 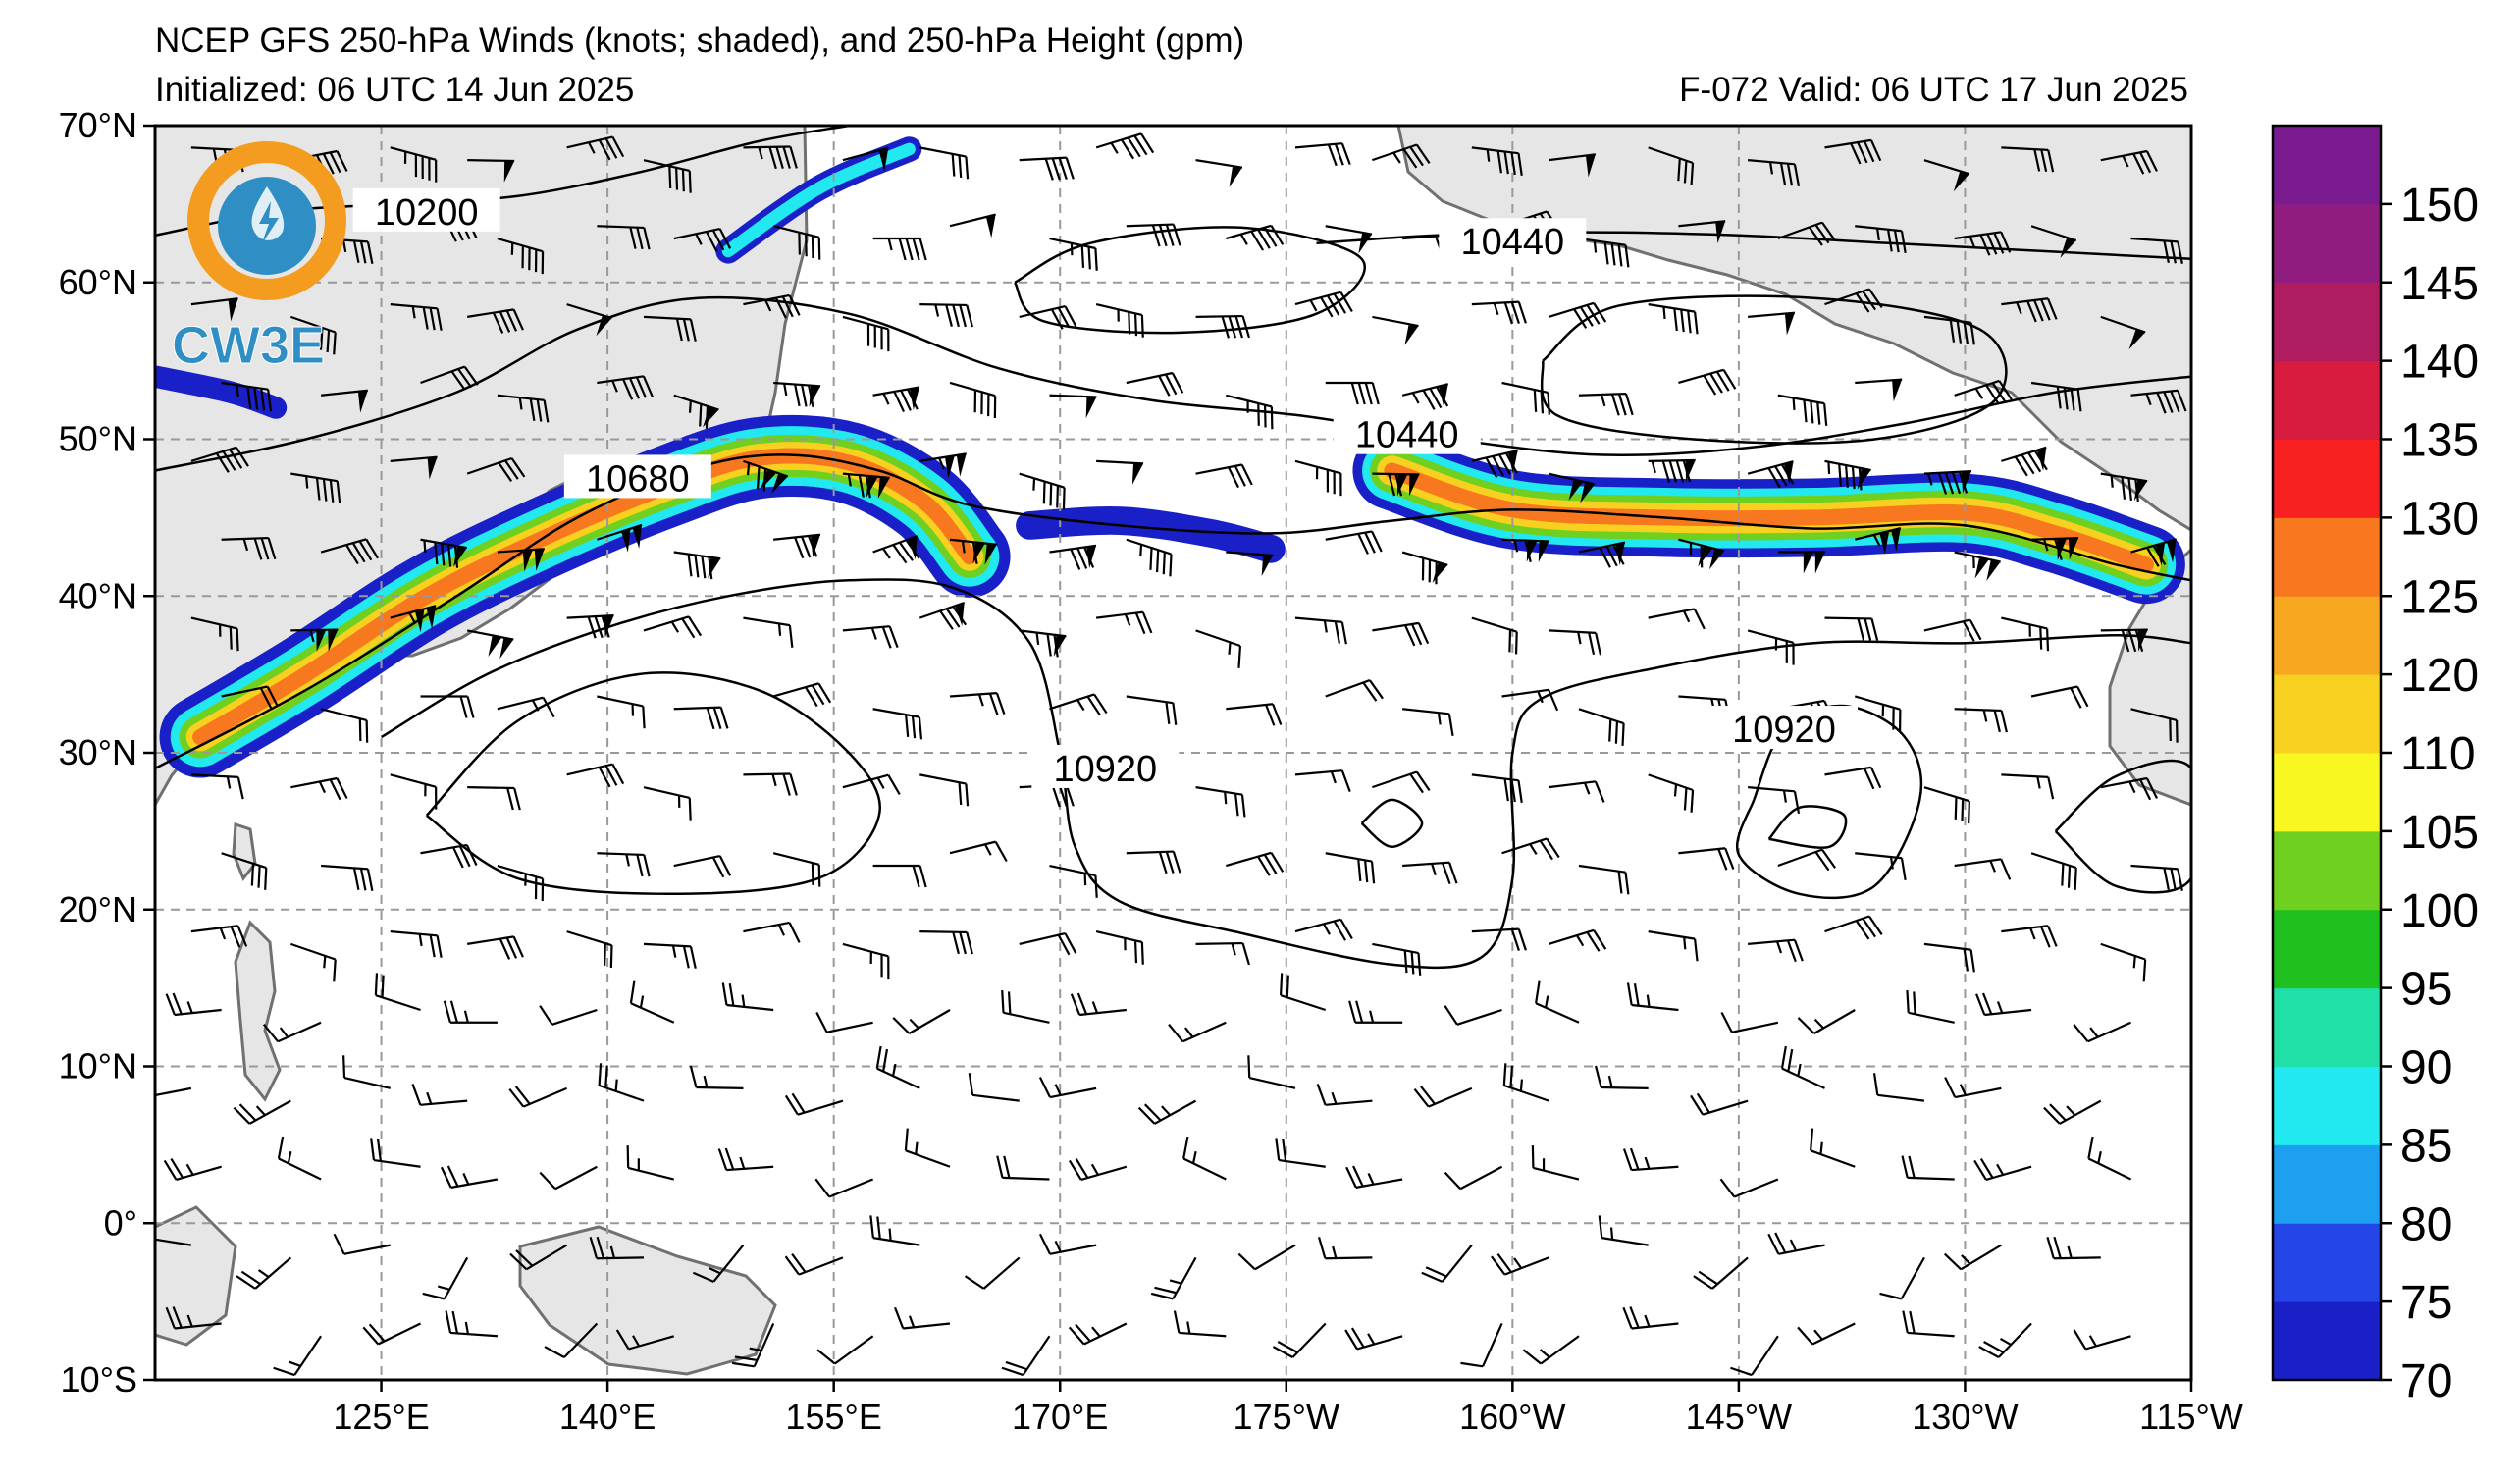 I want to click on colorbar-label: 140, so click(x=2439, y=363).